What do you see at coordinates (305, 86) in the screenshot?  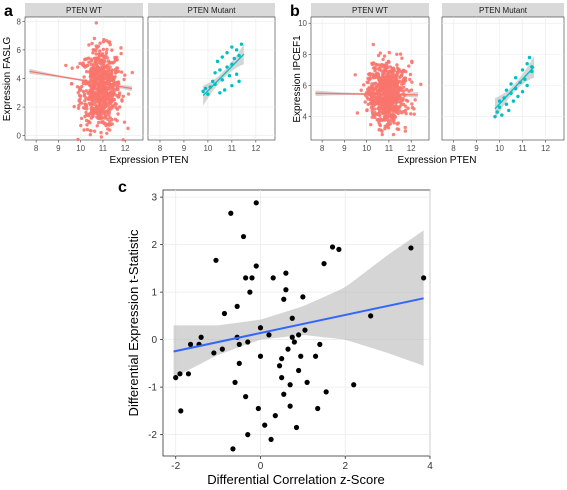 I see `y-tick-label: 6` at bounding box center [305, 86].